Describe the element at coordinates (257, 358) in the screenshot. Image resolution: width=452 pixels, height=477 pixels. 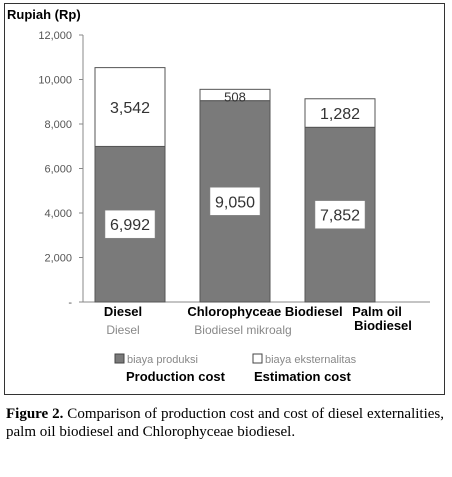
I see `legend-swatch-estimation` at that location.